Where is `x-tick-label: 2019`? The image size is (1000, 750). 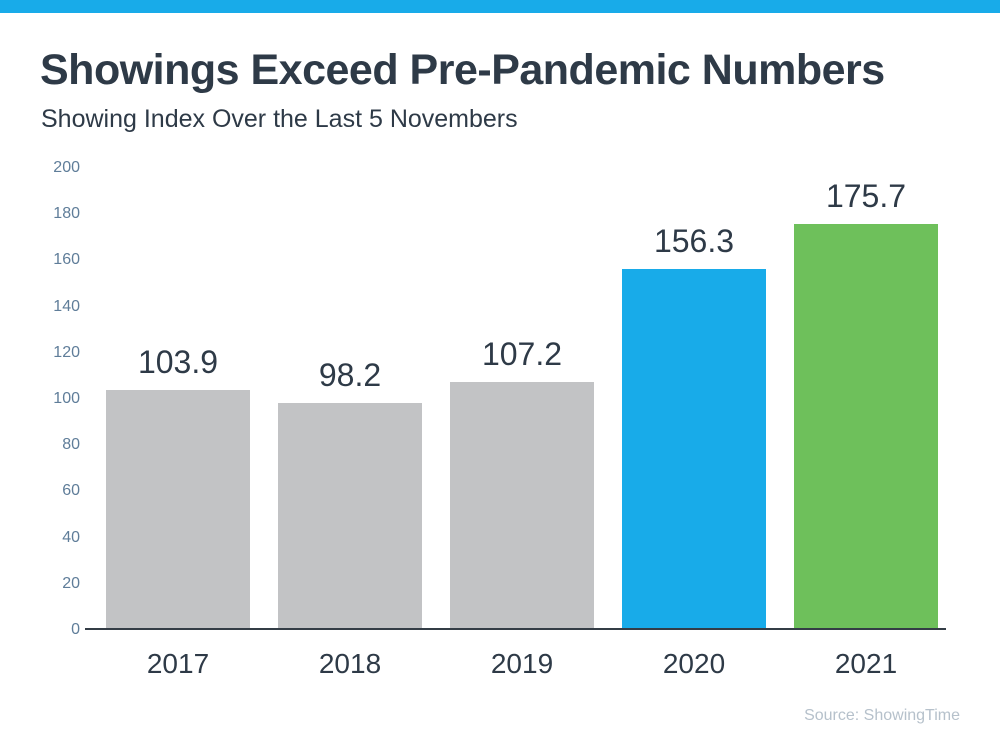 x-tick-label: 2019 is located at coordinates (522, 663).